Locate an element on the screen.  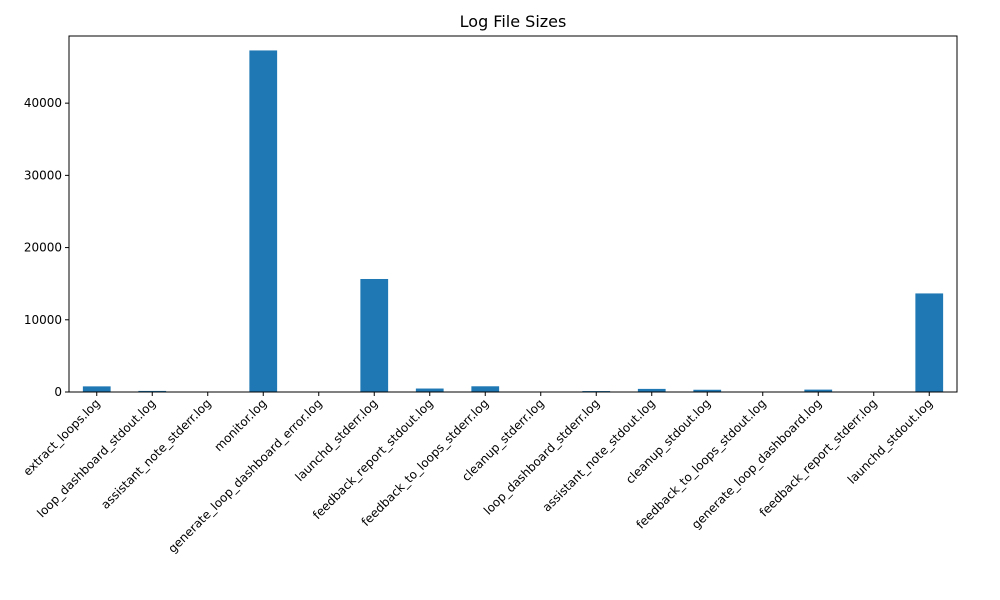
x-tick-label: loop_dashboard_stderr.log is located at coordinates (541, 456).